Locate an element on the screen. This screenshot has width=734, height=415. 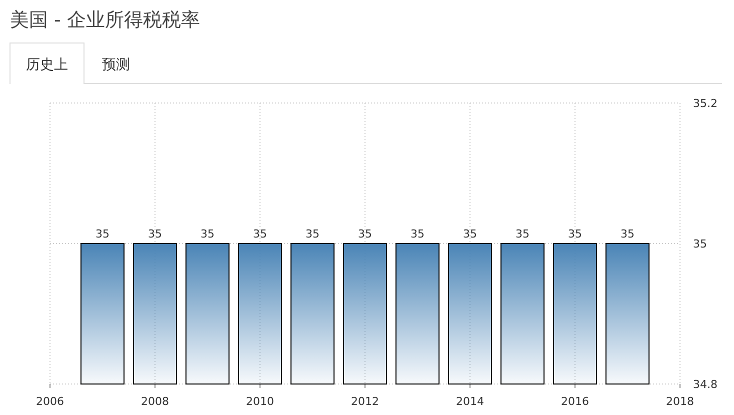
chart-title: 美国 - 企业所得税税率 is located at coordinates (105, 20).